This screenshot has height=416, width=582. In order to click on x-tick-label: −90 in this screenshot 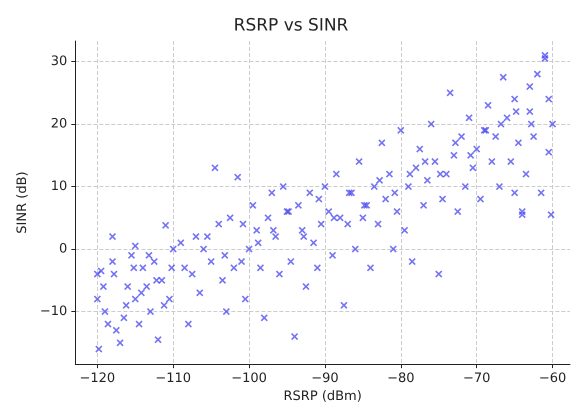, I will do `click(325, 378)`.